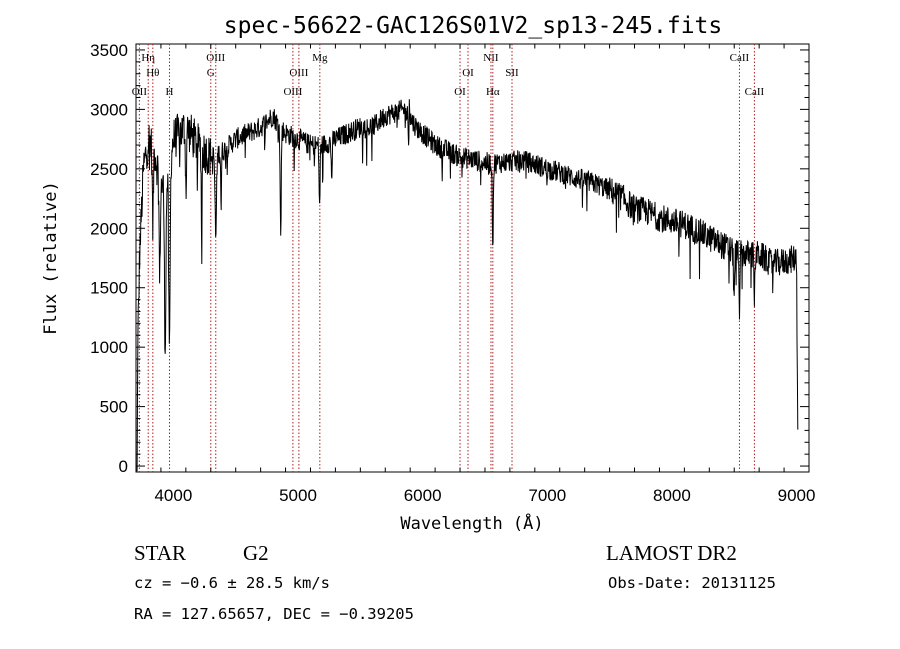 The height and width of the screenshot is (649, 900). I want to click on cz-readout: cz = −0.6 ± 28.5 km/s, so click(232, 583).